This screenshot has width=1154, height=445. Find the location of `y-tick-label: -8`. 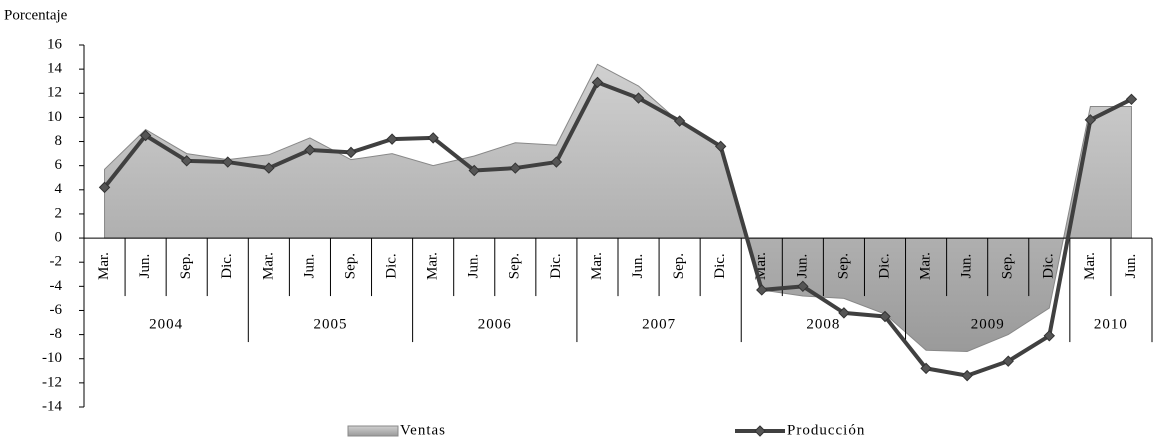

y-tick-label: -8 is located at coordinates (56, 334).